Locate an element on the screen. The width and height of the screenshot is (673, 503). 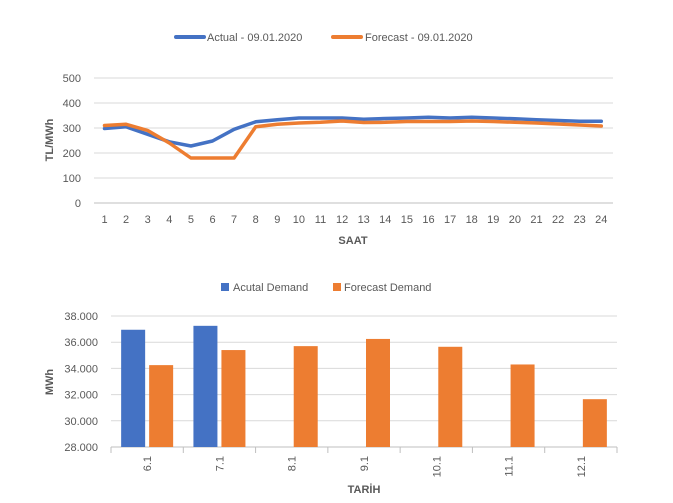
x-tick-label: 6.1 is located at coordinates (148, 463).